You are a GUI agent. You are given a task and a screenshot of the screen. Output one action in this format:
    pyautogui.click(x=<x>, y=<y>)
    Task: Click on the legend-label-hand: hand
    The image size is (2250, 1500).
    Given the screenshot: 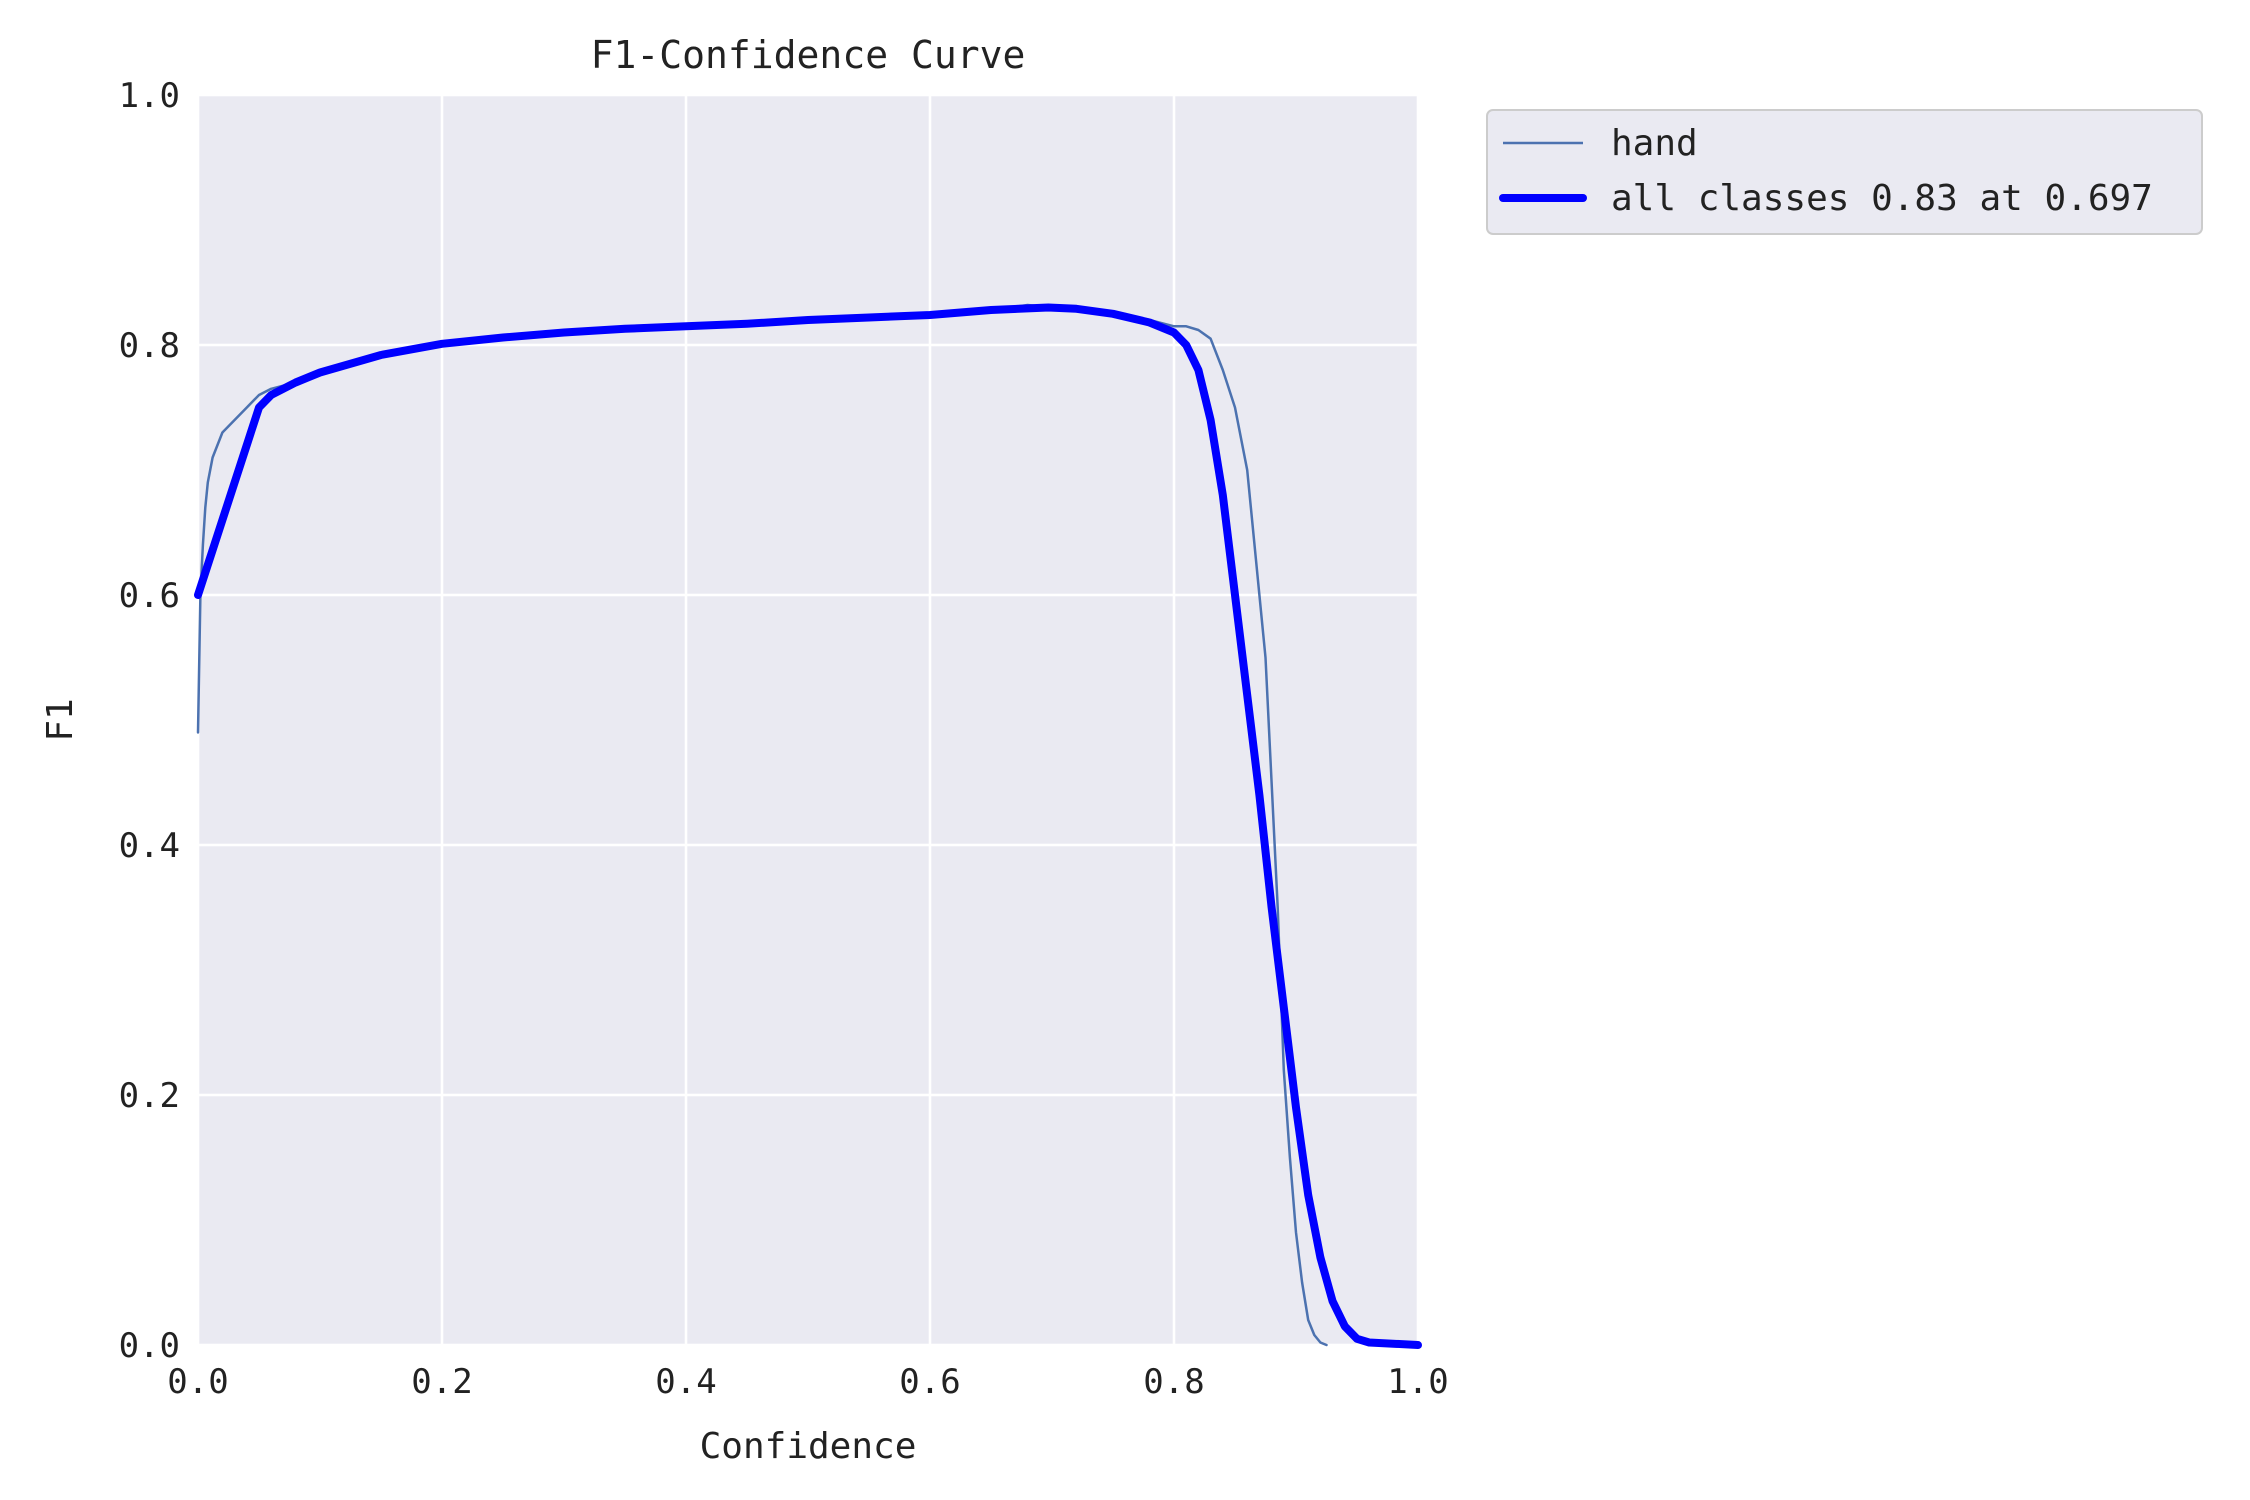 What is the action you would take?
    pyautogui.click(x=1654, y=143)
    